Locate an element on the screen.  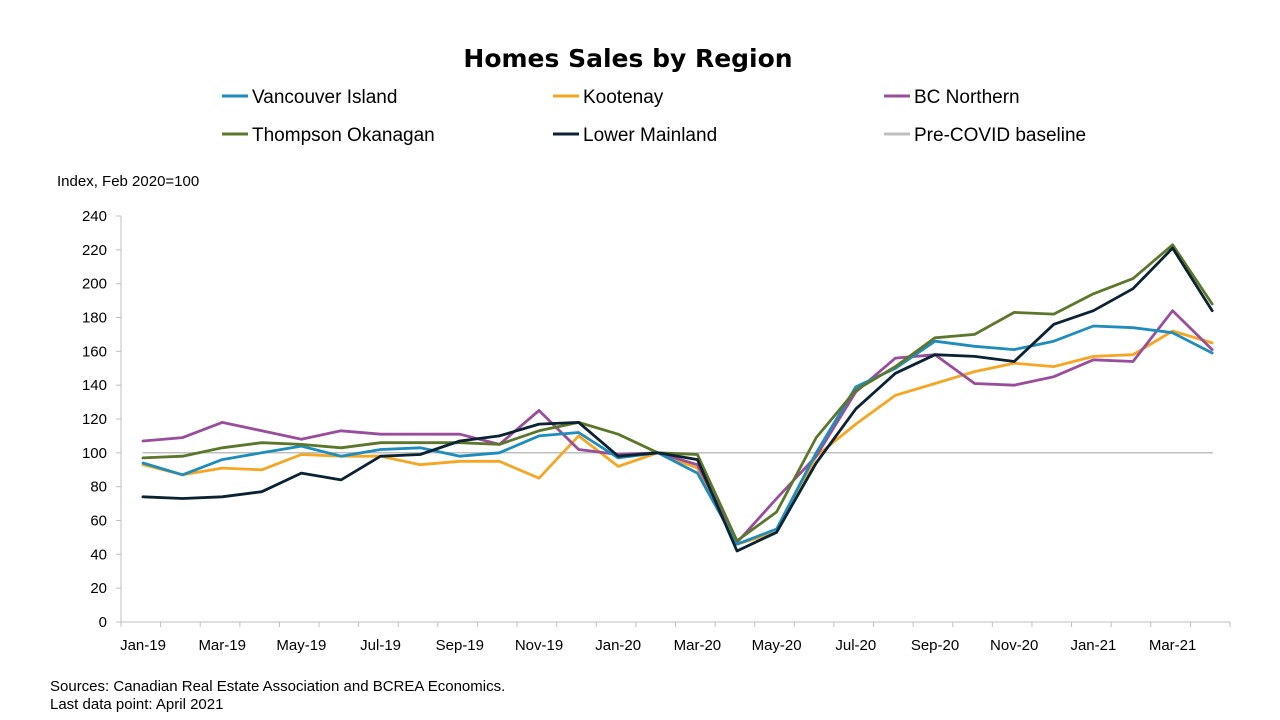
y-tick-label: 0 is located at coordinates (103, 622).